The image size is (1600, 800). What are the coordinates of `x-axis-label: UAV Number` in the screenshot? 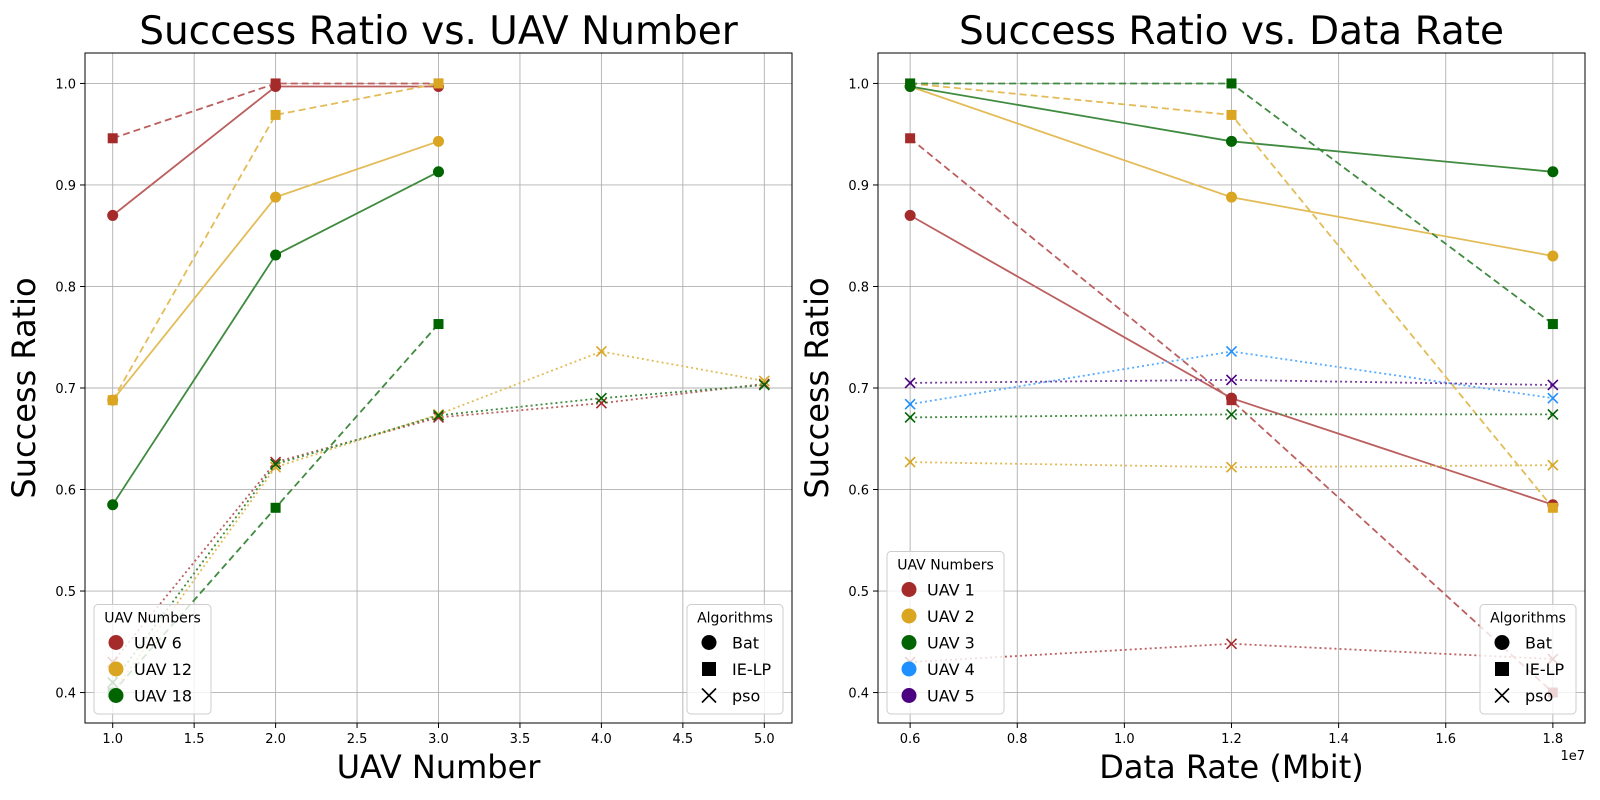 It's located at (439, 767).